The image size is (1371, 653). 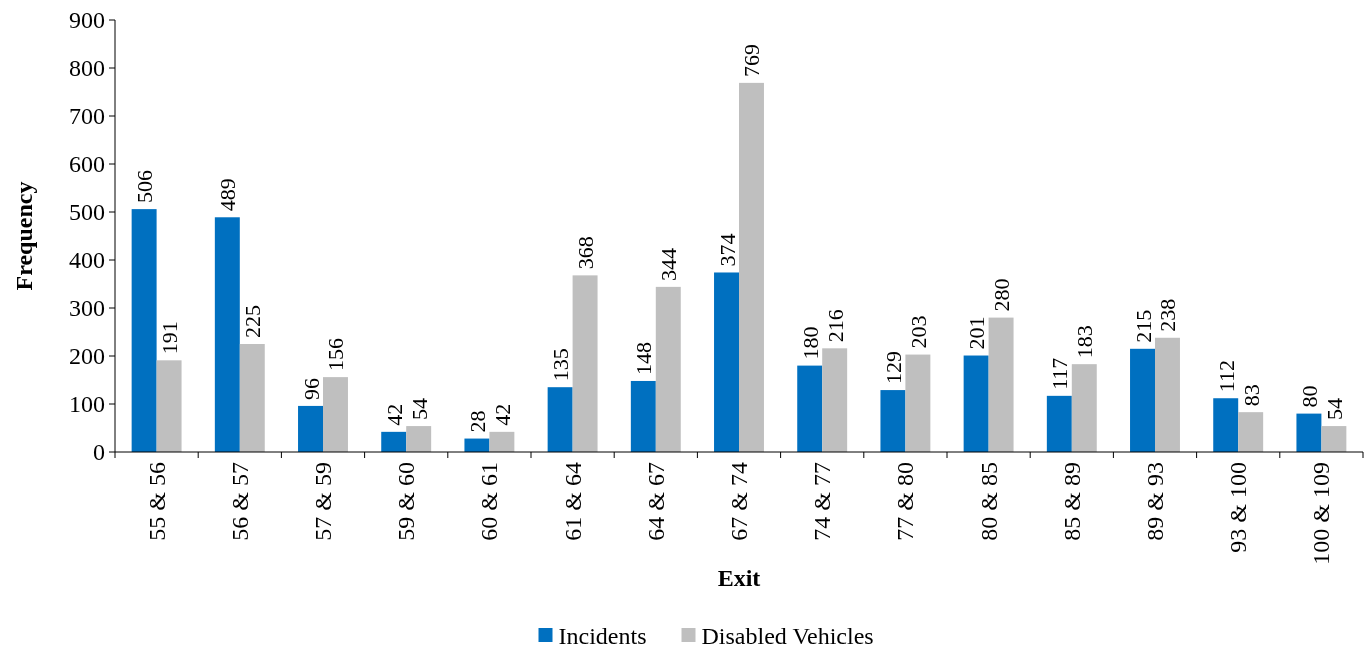 I want to click on x-tick-label: 59 & 60, so click(x=406, y=501).